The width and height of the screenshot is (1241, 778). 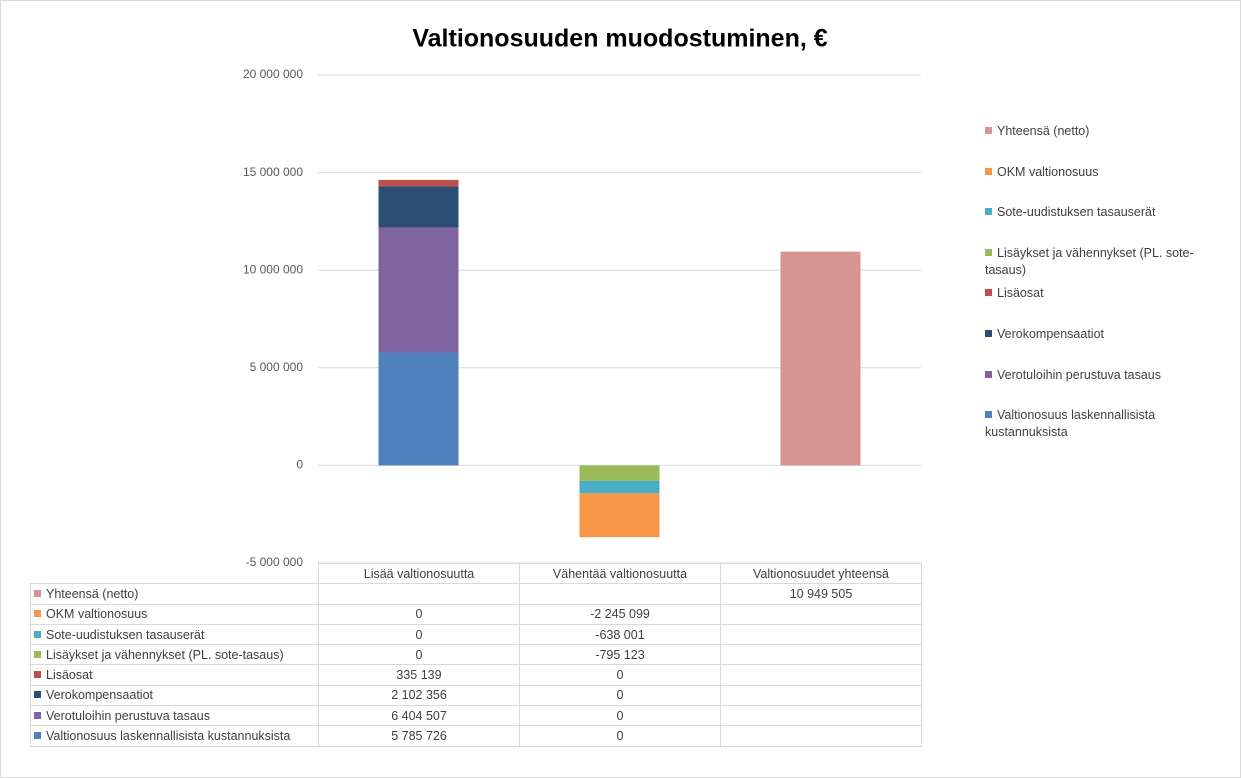 What do you see at coordinates (419, 675) in the screenshot?
I see `table-cell: 335 139` at bounding box center [419, 675].